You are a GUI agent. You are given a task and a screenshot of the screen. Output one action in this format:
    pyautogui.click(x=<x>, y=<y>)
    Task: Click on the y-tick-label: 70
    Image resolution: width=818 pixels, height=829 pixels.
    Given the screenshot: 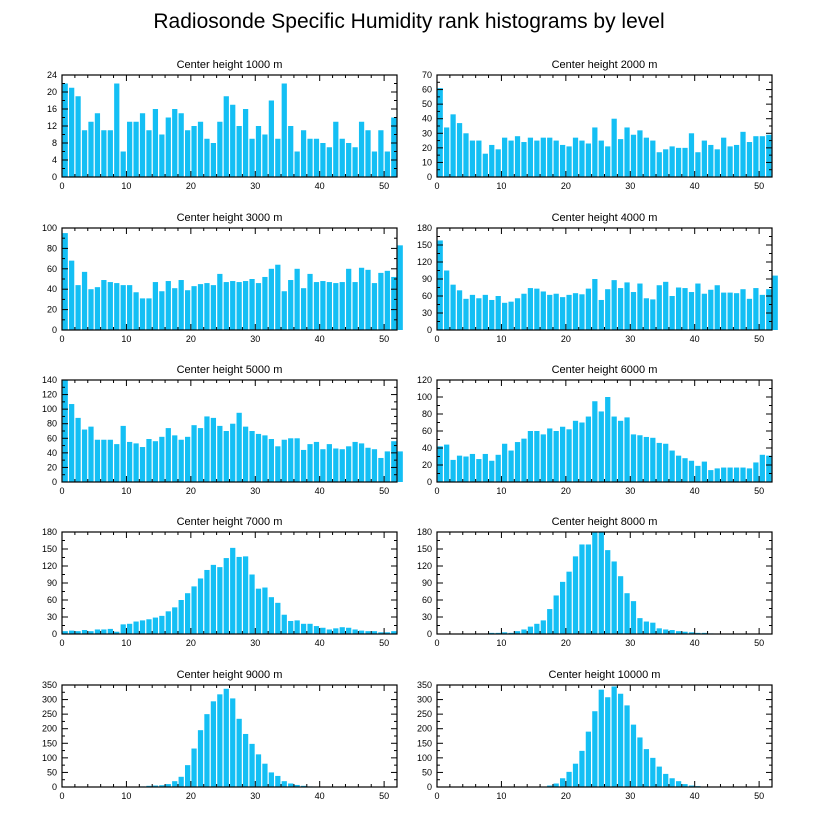 What is the action you would take?
    pyautogui.click(x=427, y=75)
    